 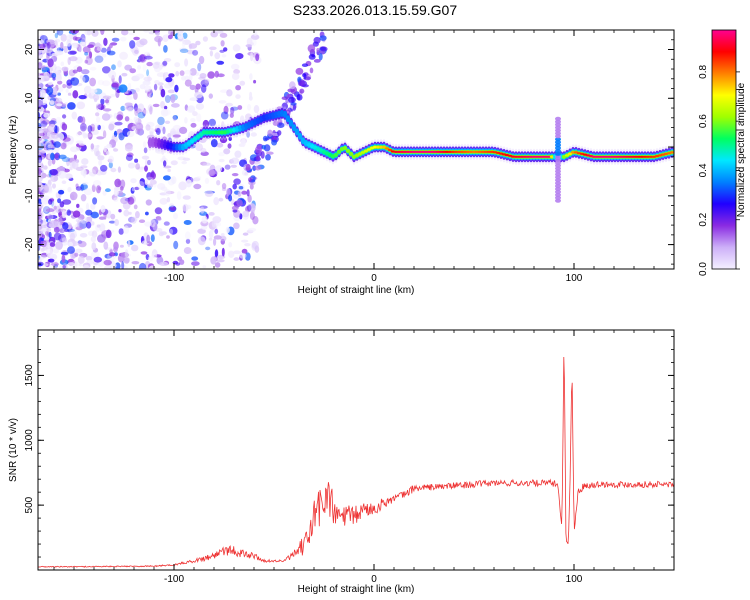 What do you see at coordinates (703, 71) in the screenshot?
I see `colorbar-tick-label: 0.8` at bounding box center [703, 71].